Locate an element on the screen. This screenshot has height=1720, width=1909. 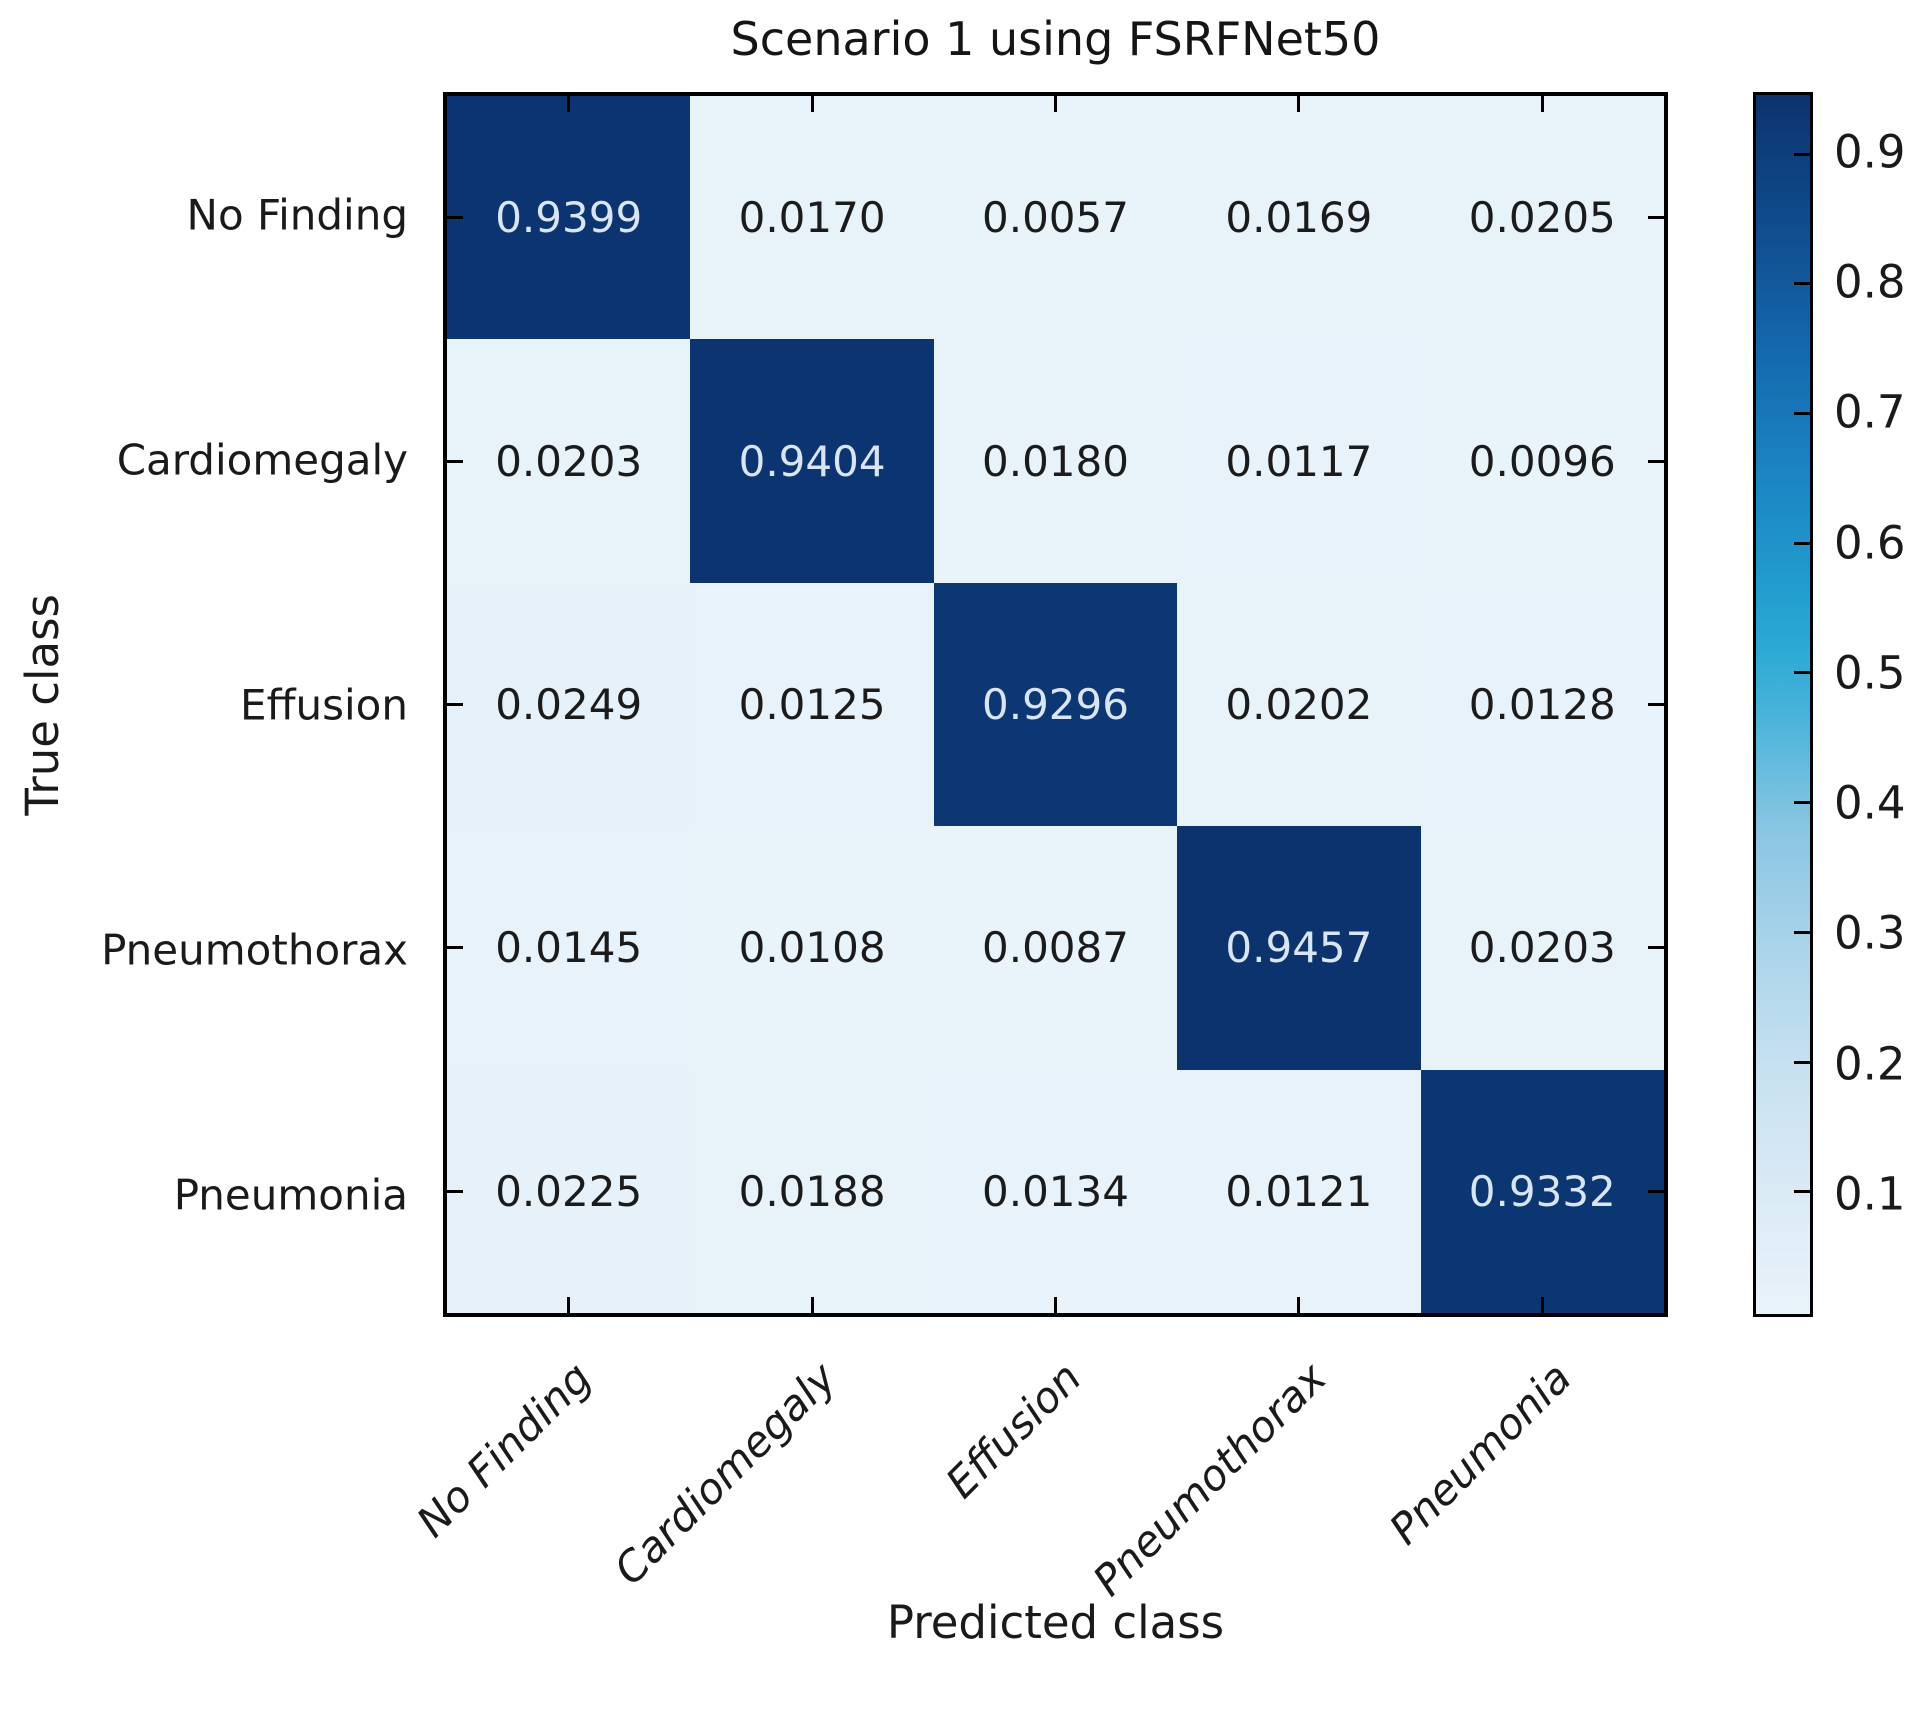
matrix-cell: 0.0180 is located at coordinates (1055, 461).